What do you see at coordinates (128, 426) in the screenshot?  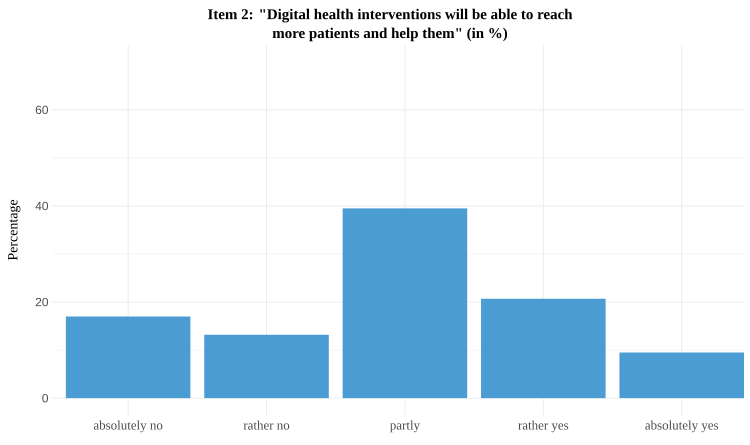 I see `x-tick-label: absolutely no` at bounding box center [128, 426].